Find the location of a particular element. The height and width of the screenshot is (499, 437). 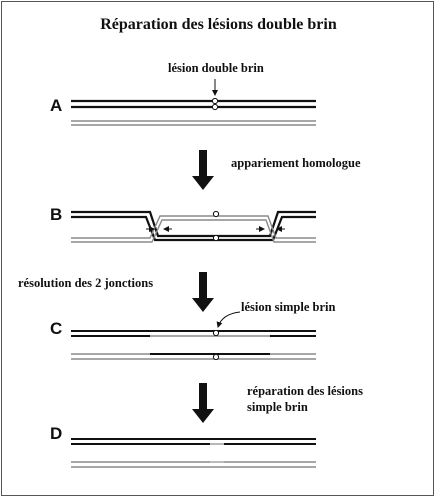

panel-d is located at coordinates (193, 453).